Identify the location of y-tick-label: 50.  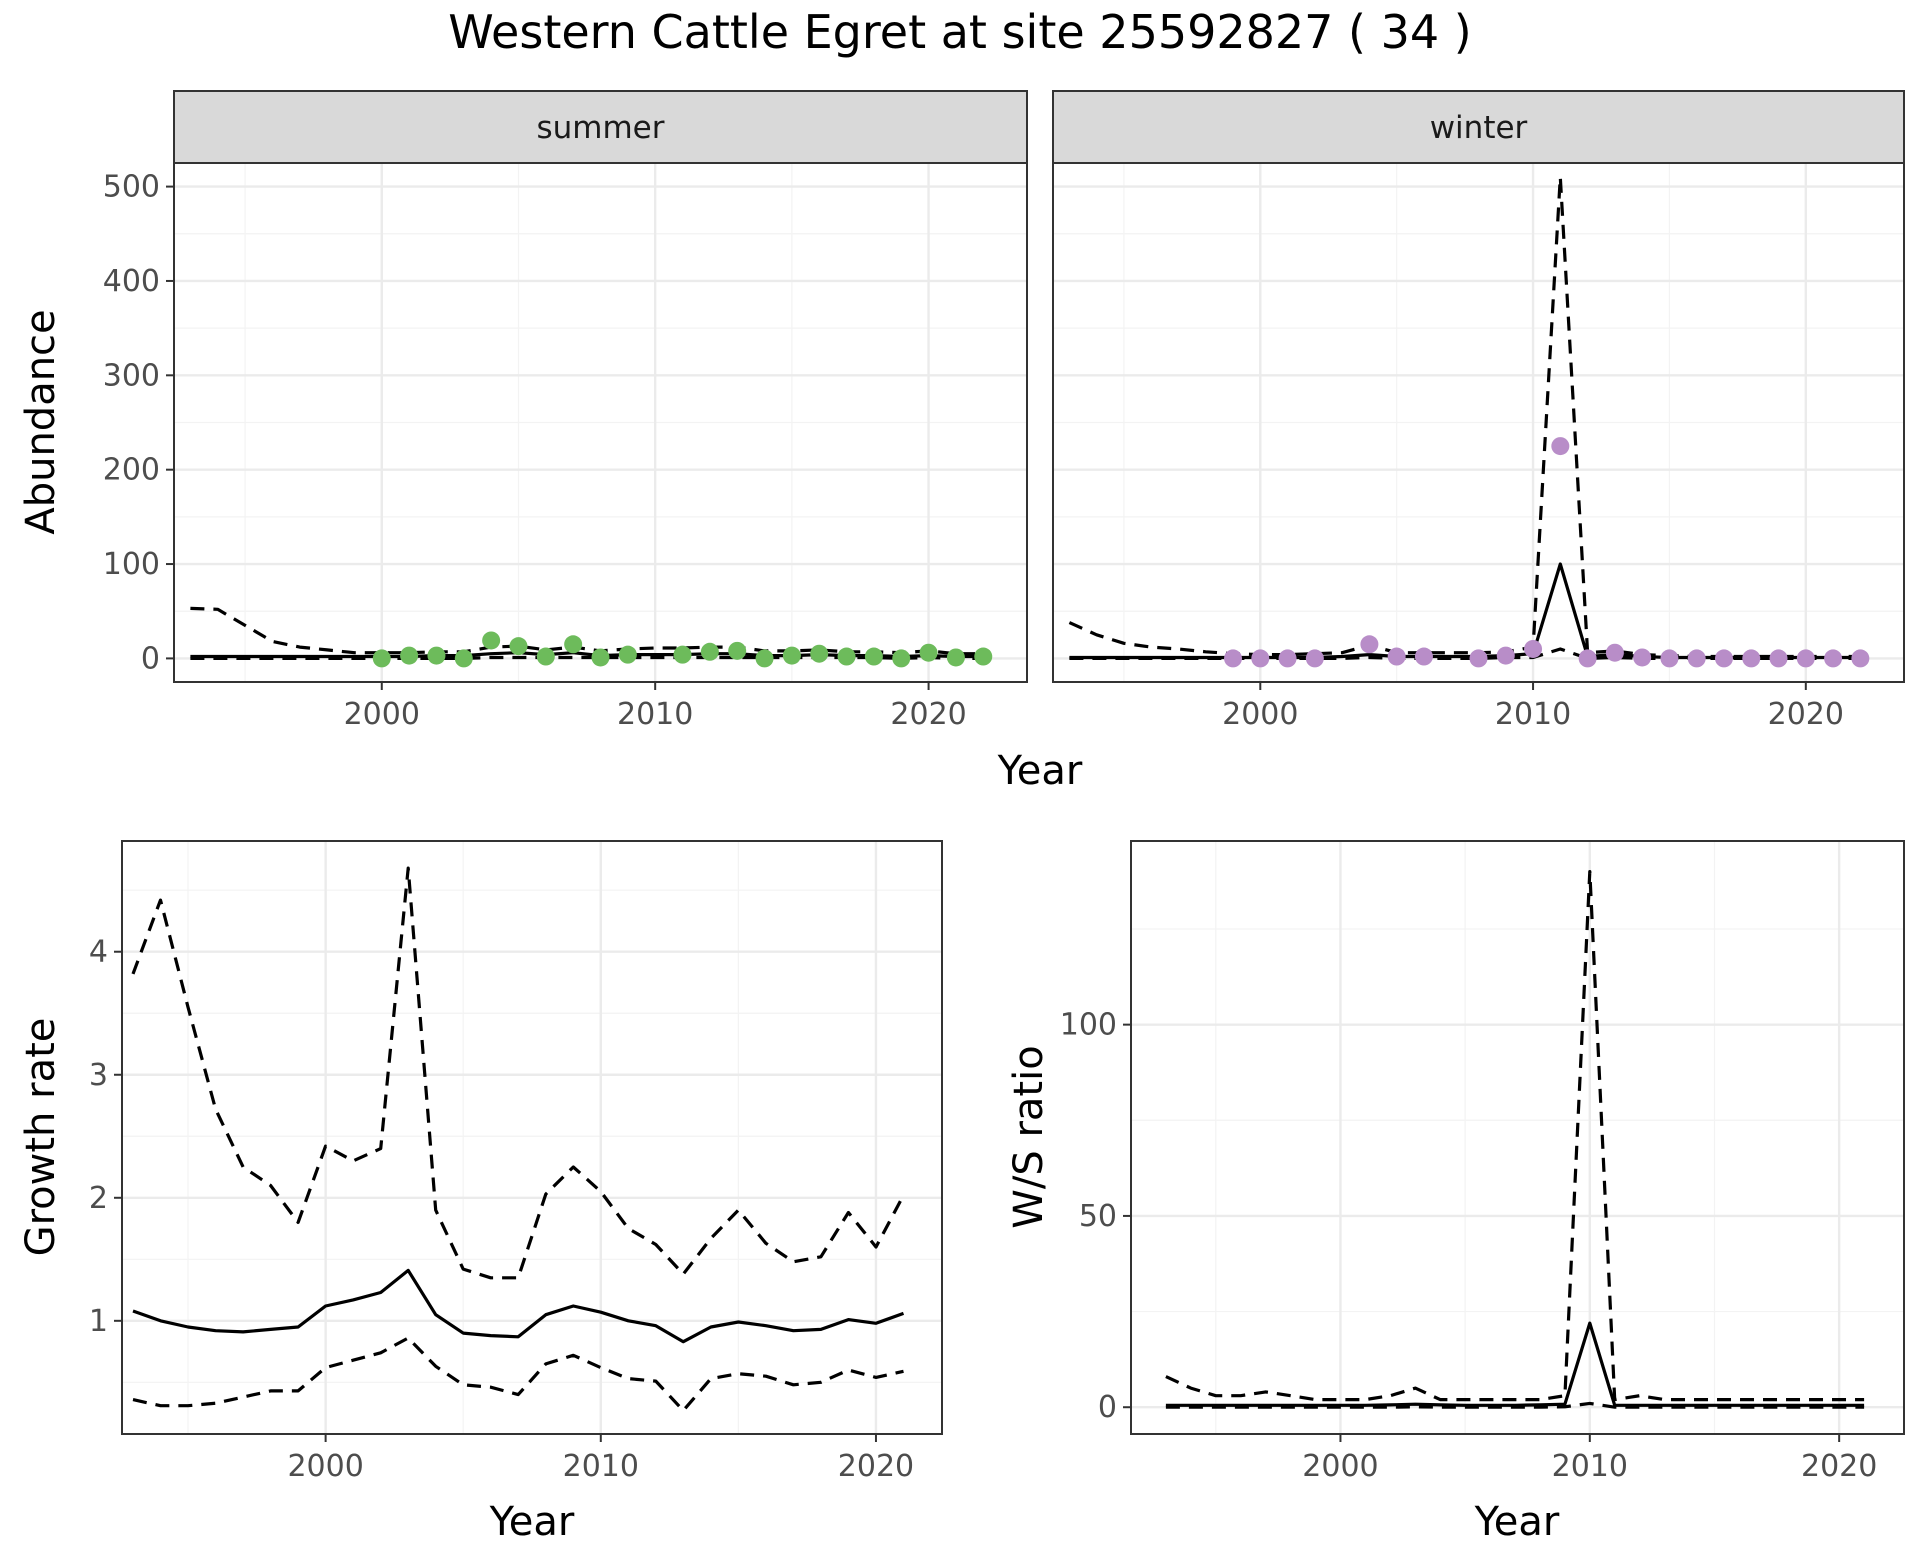
(1098, 1216).